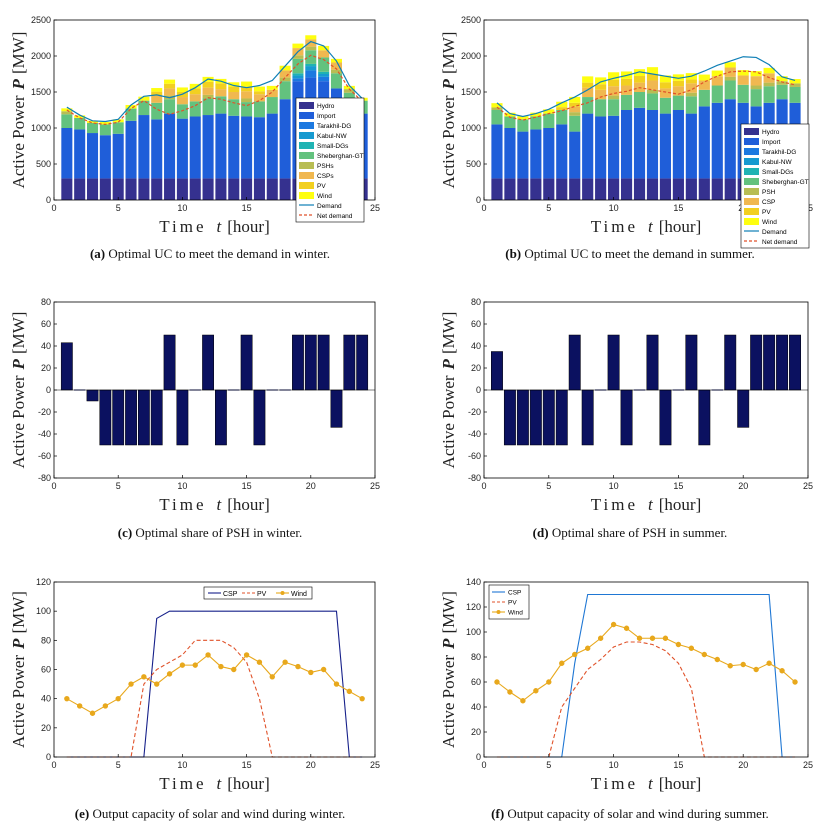  Describe the element at coordinates (182, 486) in the screenshot. I see `x-tick-label: 10` at that location.